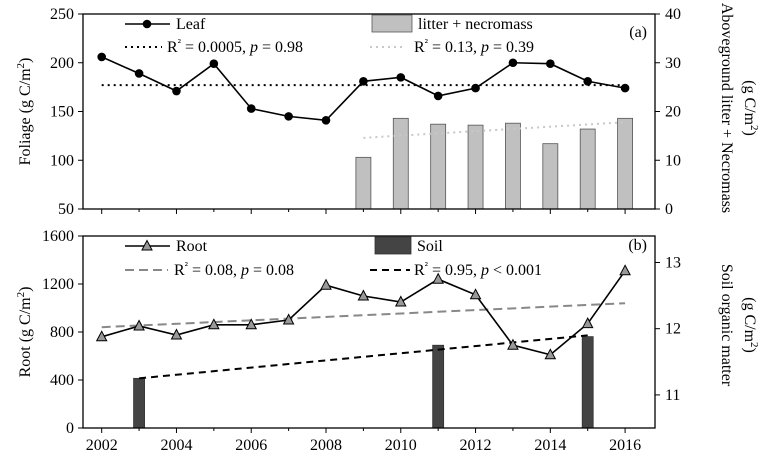  What do you see at coordinates (672, 395) in the screenshot?
I see `right-tick-label: 11` at bounding box center [672, 395].